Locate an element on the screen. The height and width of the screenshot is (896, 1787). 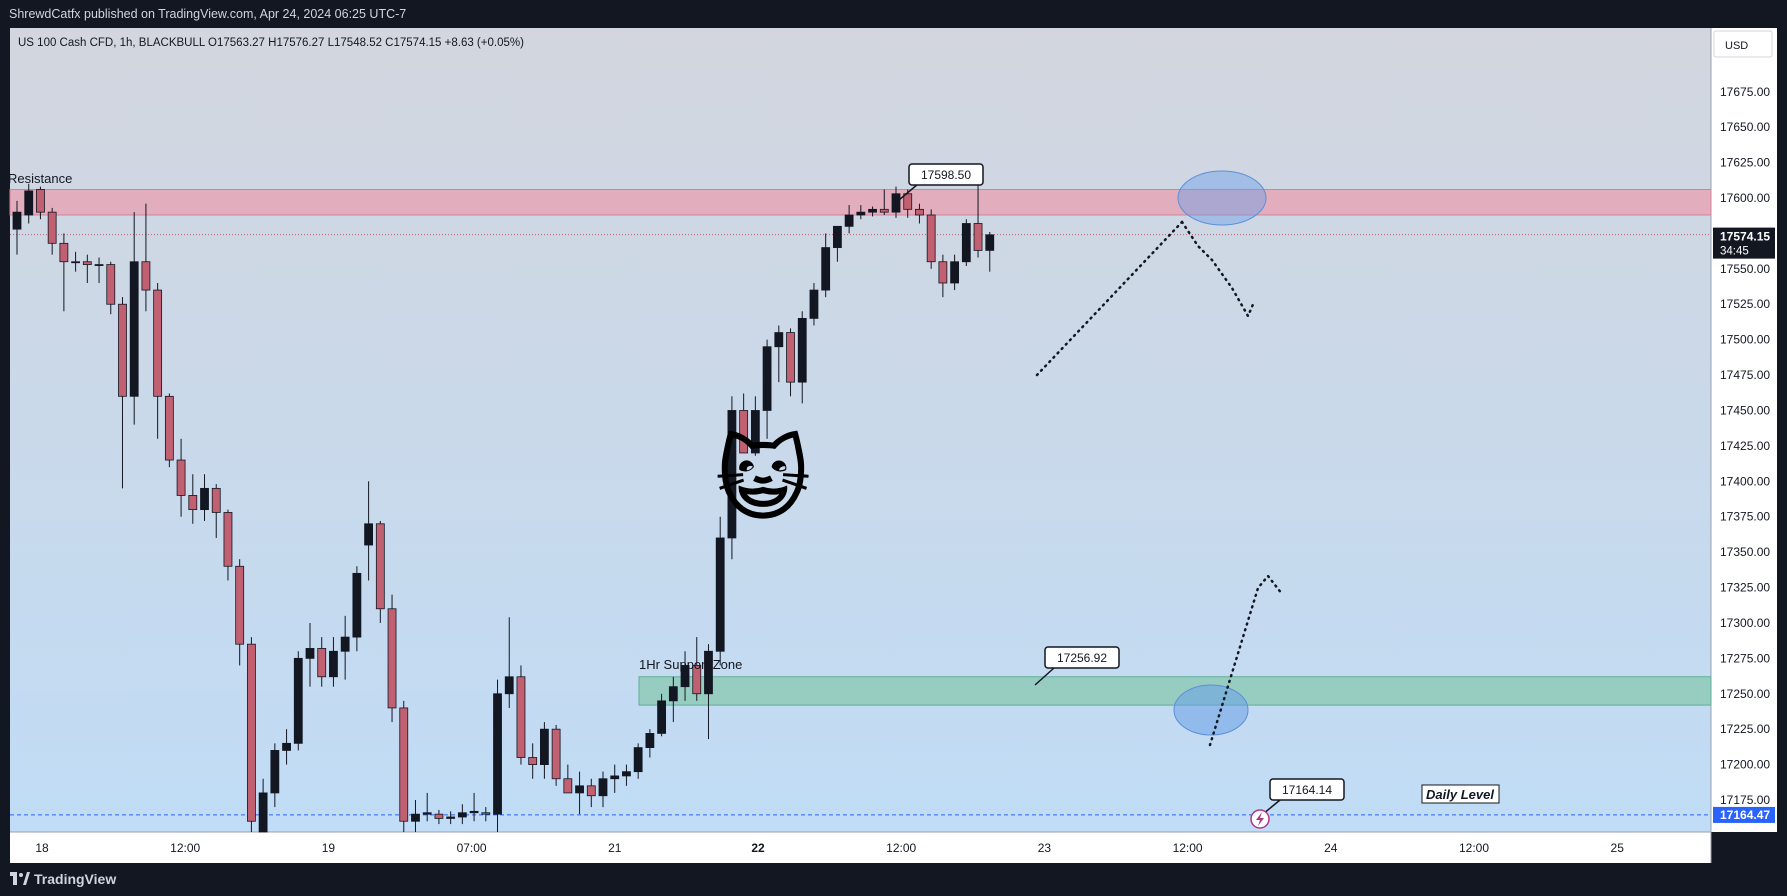
projection-up-path is located at coordinates (1109, 298).